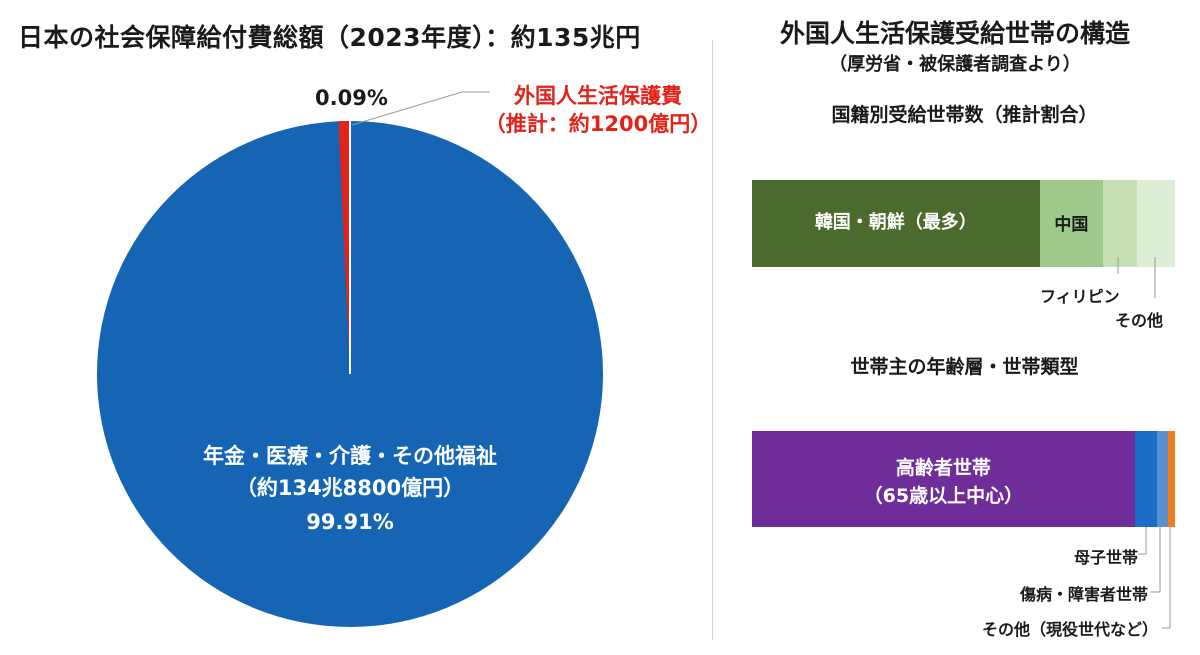 The height and width of the screenshot is (655, 1200). I want to click on bar-segment-philippines, so click(1120, 223).